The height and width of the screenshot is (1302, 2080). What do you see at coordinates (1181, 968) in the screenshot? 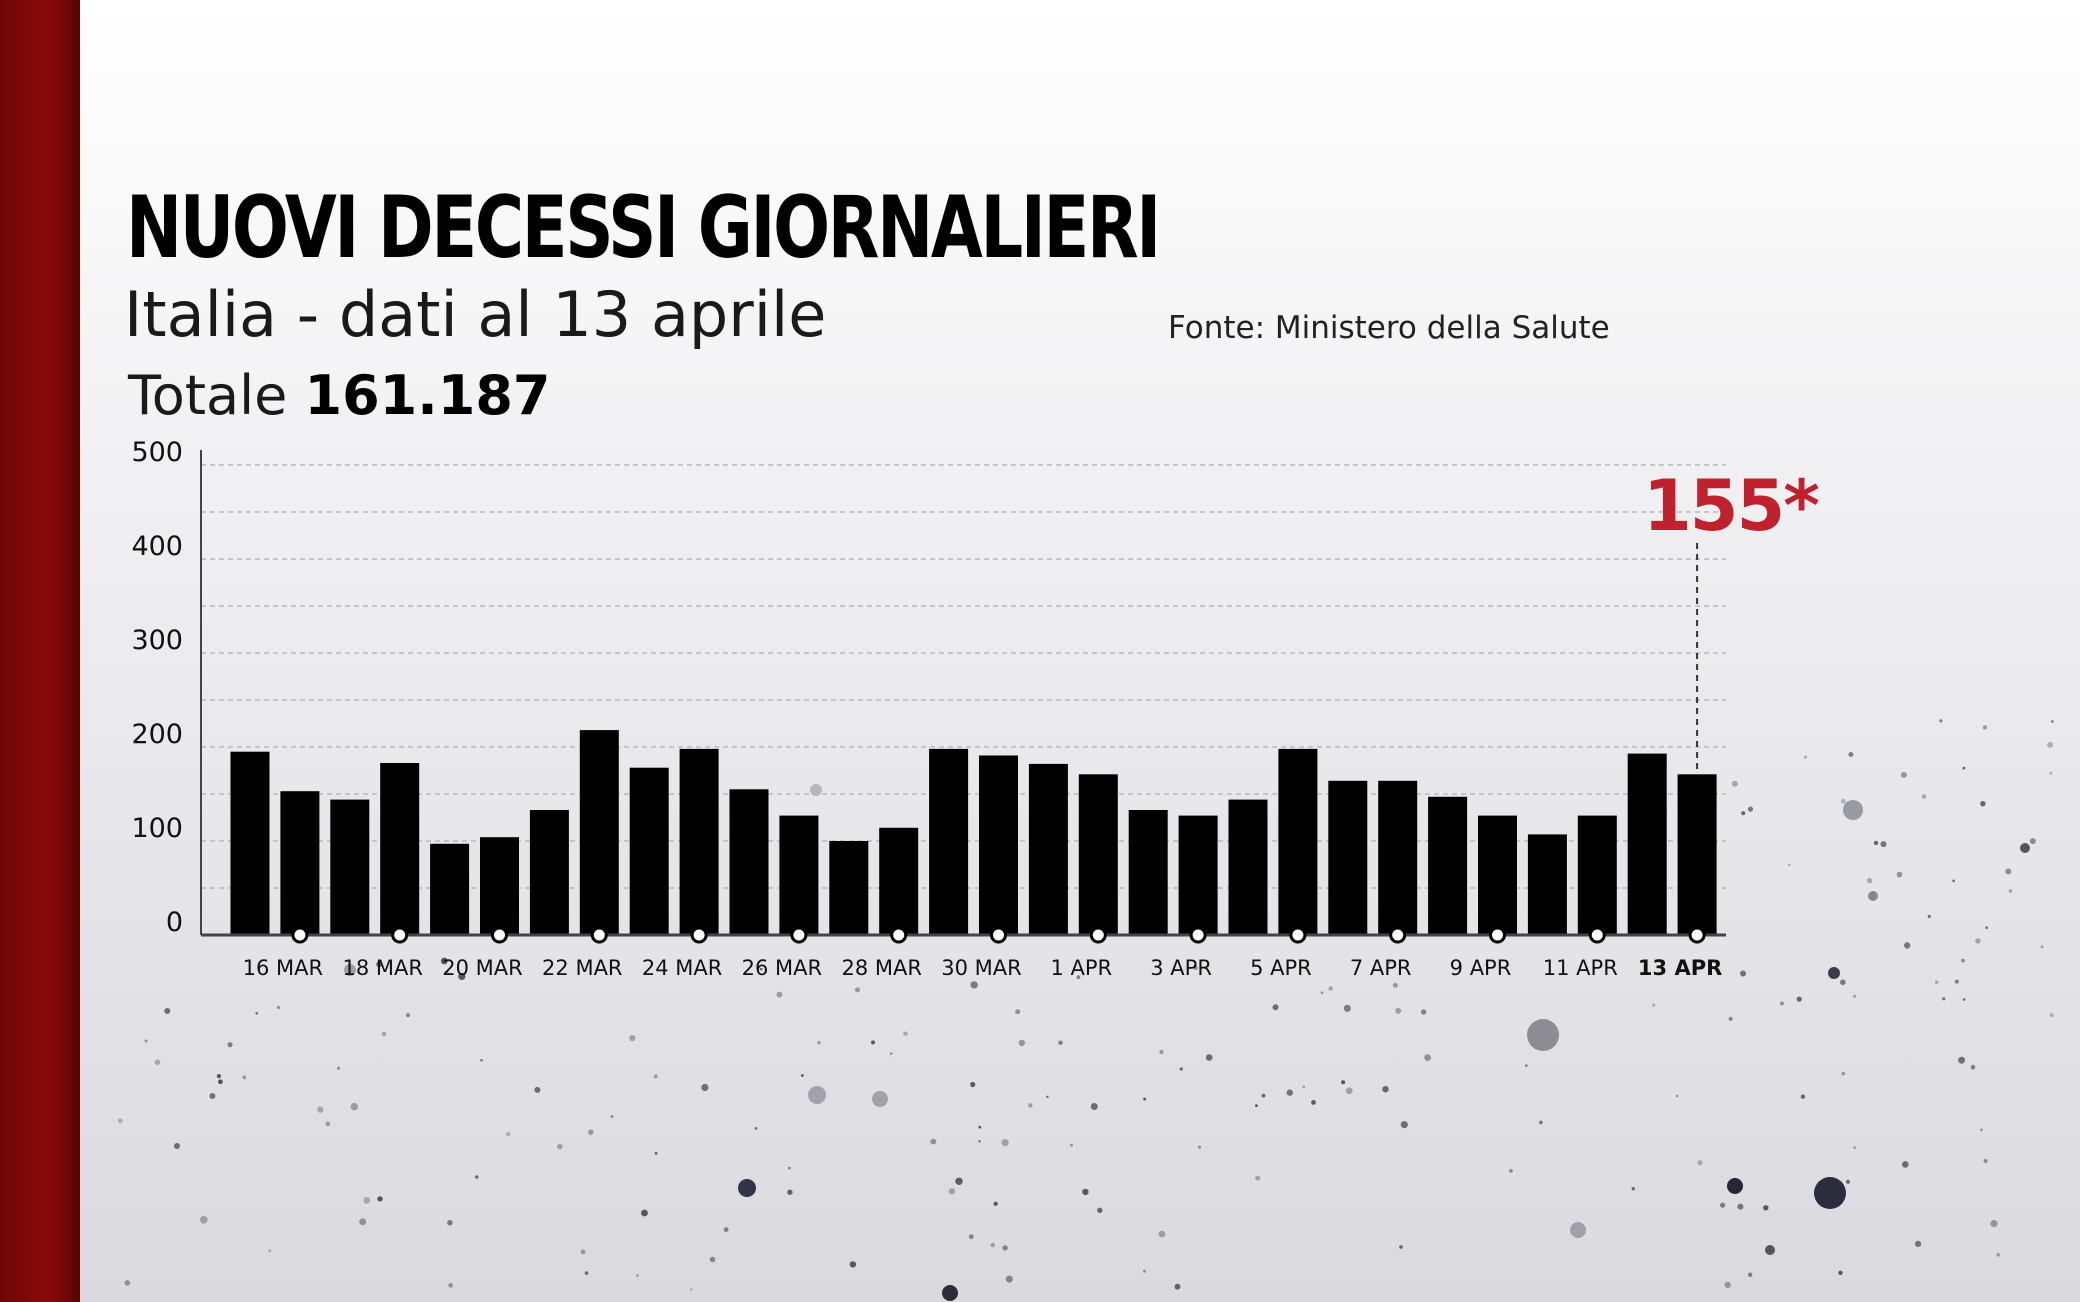
I see `x-tick-label: 3 APR` at bounding box center [1181, 968].